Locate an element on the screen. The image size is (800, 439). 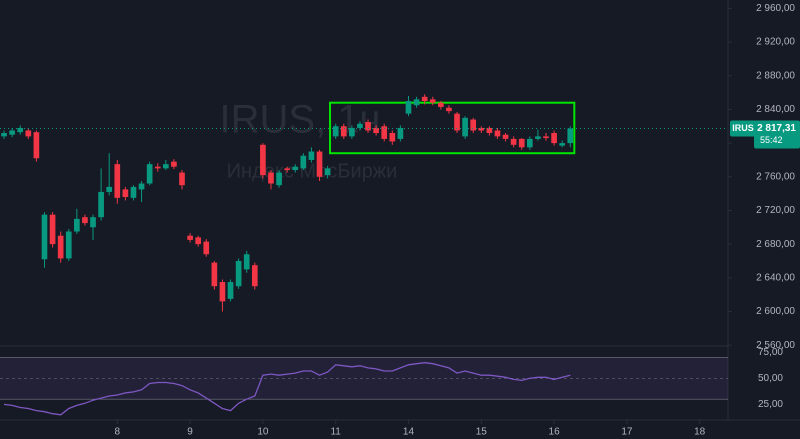
x-tick-label: 18 is located at coordinates (700, 432).